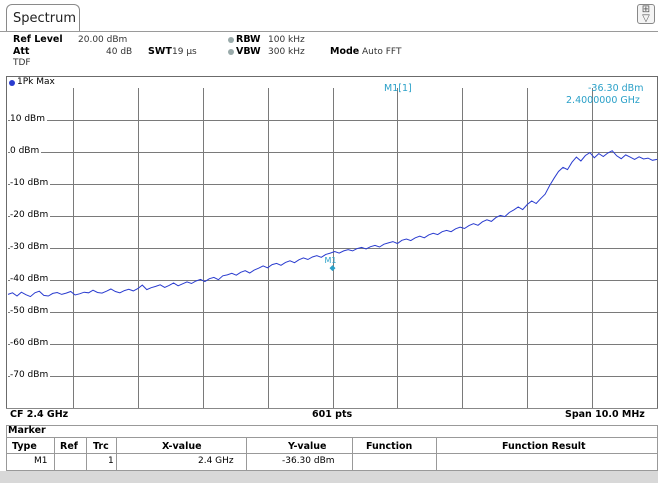 This screenshot has width=658, height=483. What do you see at coordinates (345, 51) in the screenshot?
I see `mode-label: Mode` at bounding box center [345, 51].